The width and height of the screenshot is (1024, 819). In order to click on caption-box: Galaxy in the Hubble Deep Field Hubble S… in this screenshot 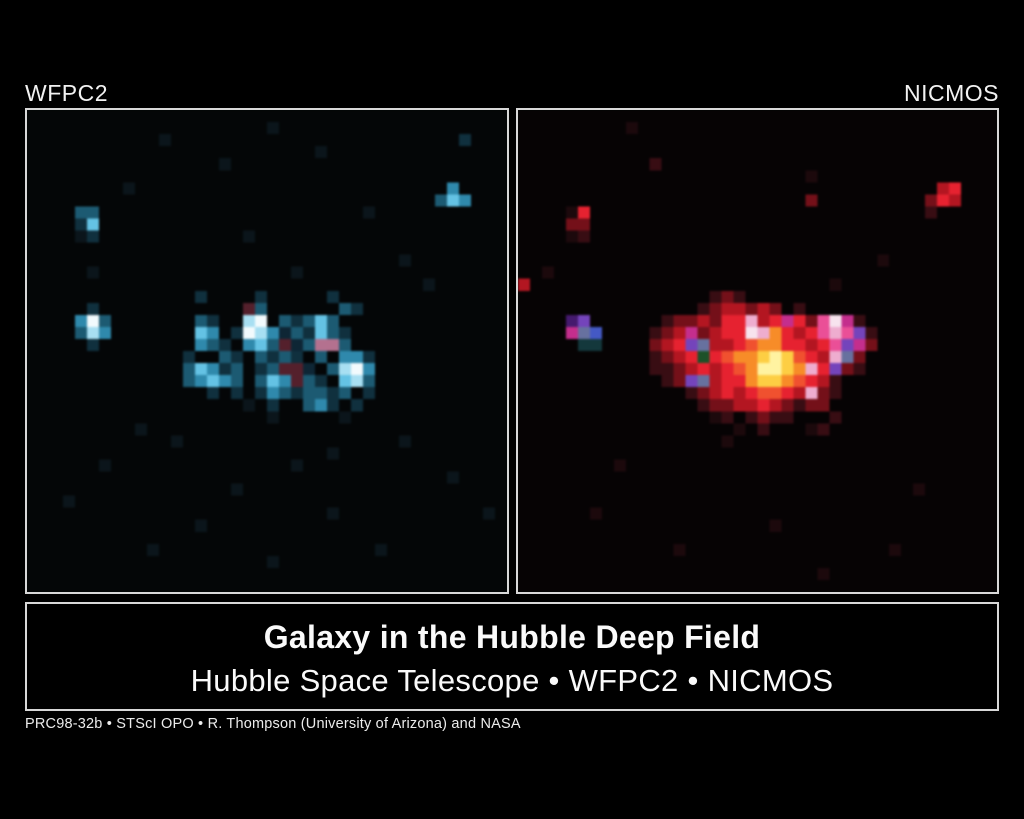, I will do `click(512, 656)`.